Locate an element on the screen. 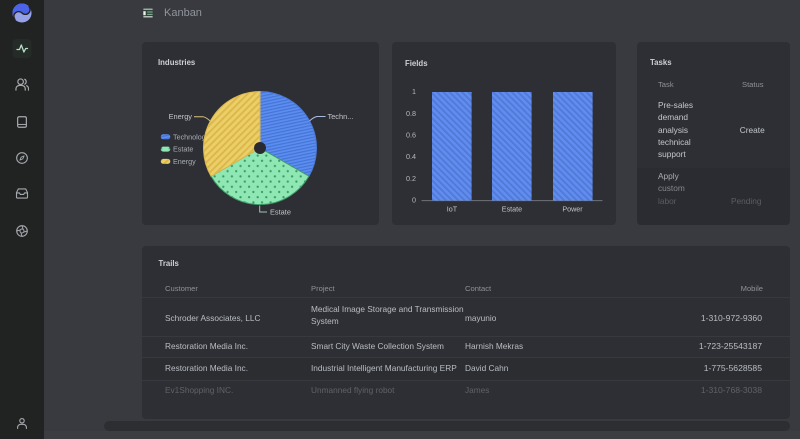 The image size is (800, 439). svg-text: 0.8 is located at coordinates (411, 113).